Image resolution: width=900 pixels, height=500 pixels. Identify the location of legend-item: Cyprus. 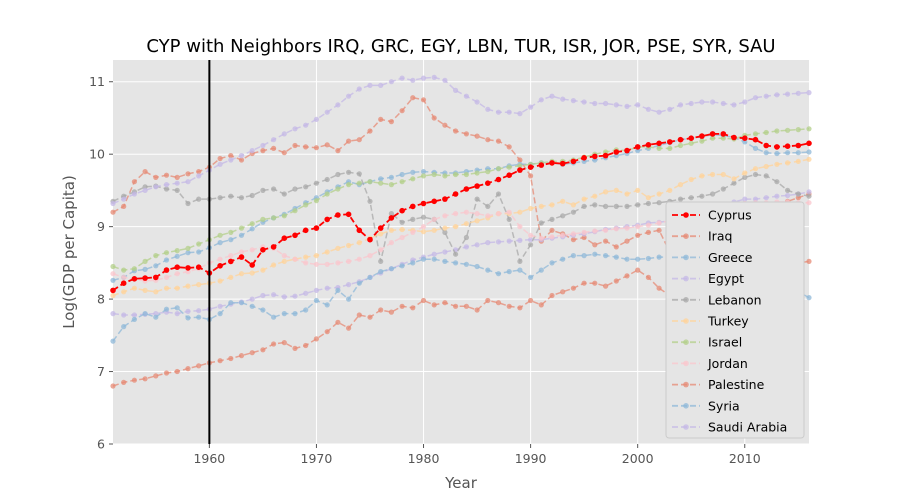
(712, 215).